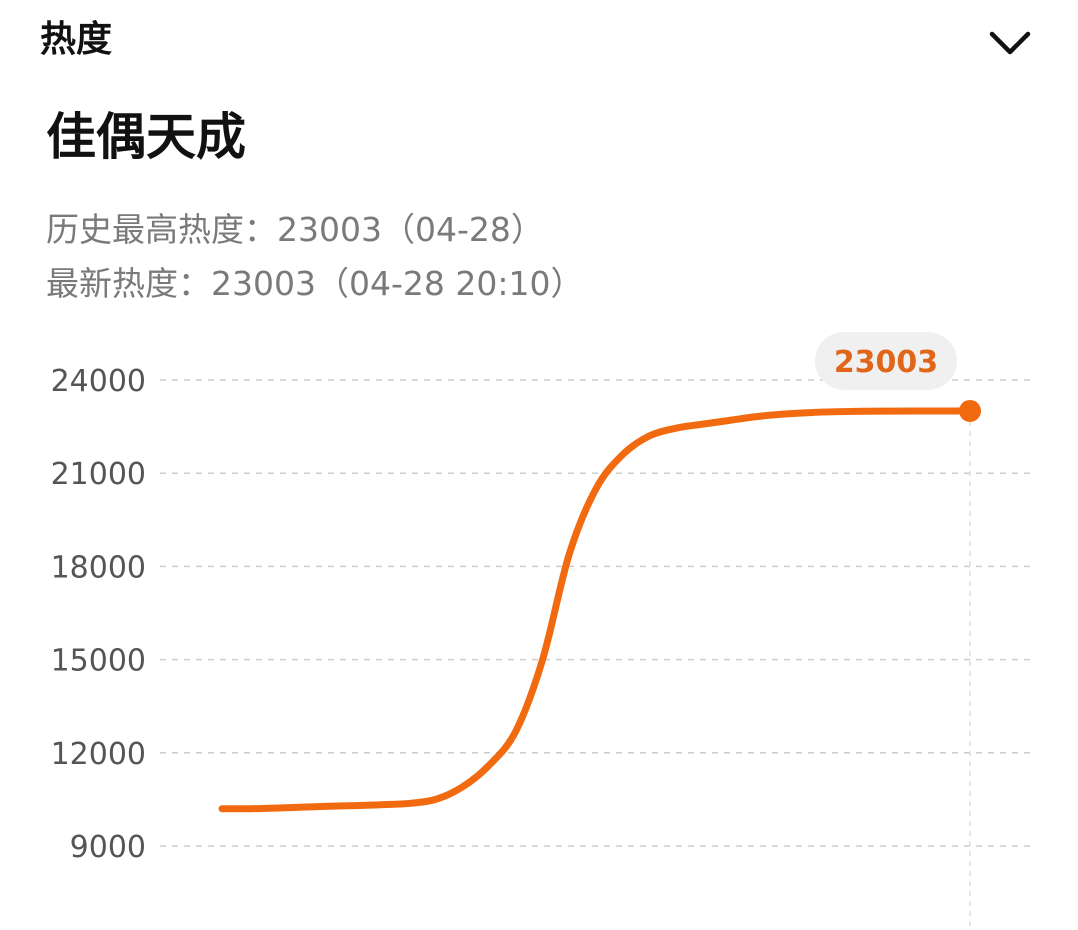 The width and height of the screenshot is (1078, 930). What do you see at coordinates (263, 283) in the screenshot?
I see `latest-heat-value: 23003` at bounding box center [263, 283].